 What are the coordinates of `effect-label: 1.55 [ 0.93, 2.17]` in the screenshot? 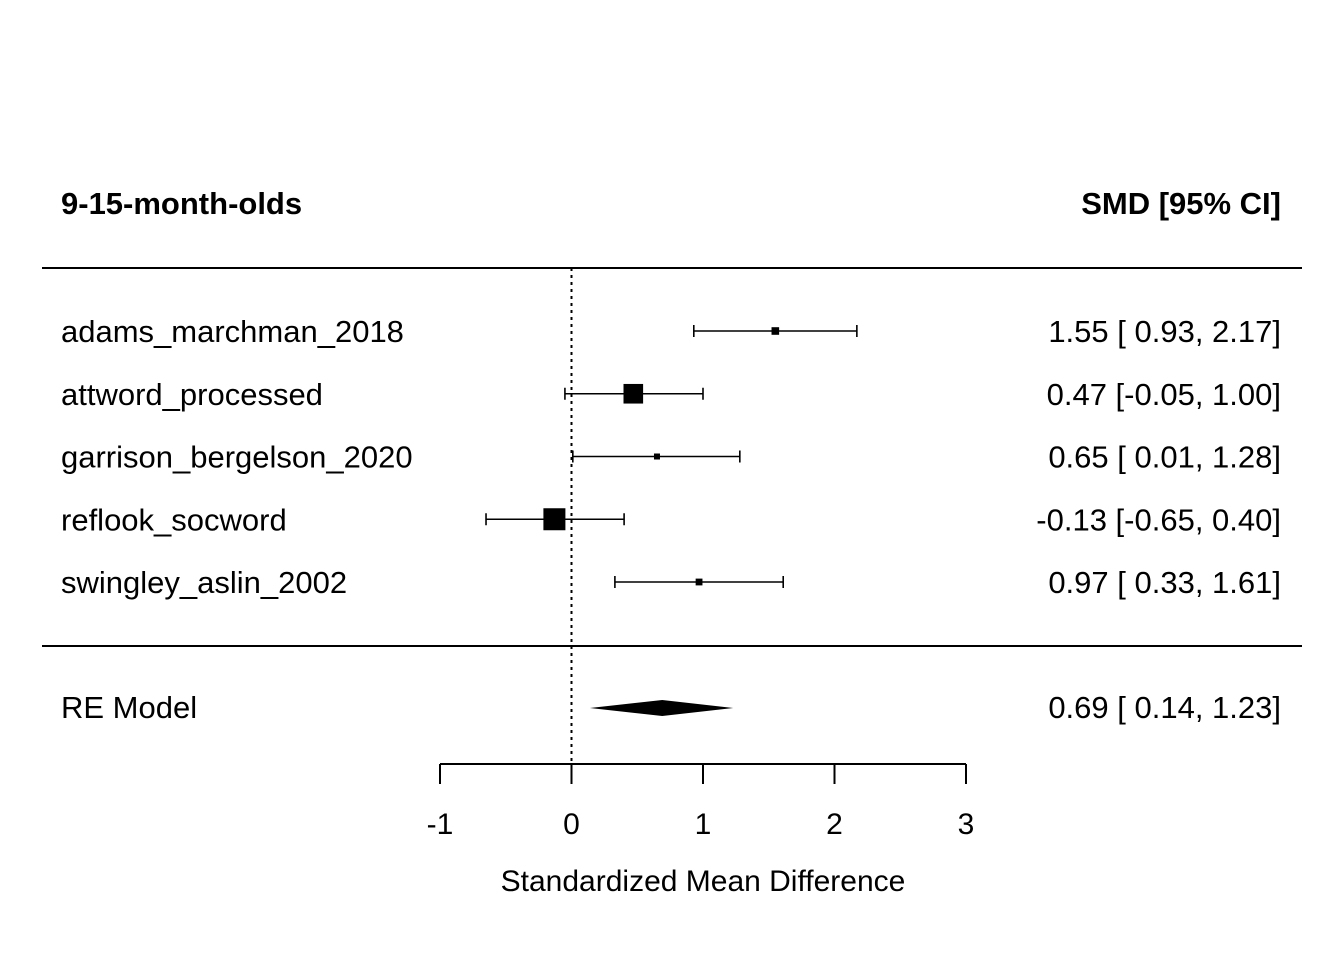 It's located at (1164, 331).